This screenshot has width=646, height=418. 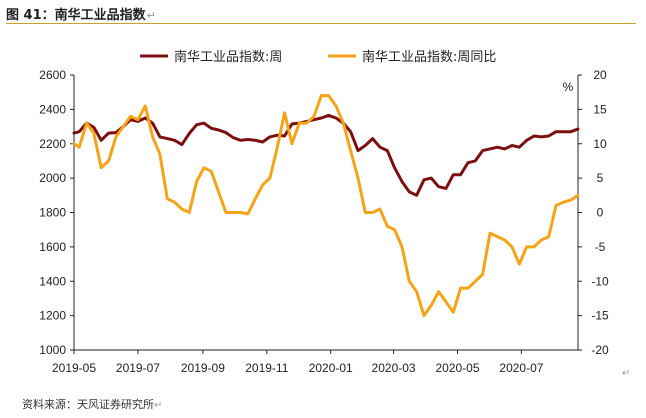 What do you see at coordinates (600, 178) in the screenshot?
I see `right-tick-label: 5` at bounding box center [600, 178].